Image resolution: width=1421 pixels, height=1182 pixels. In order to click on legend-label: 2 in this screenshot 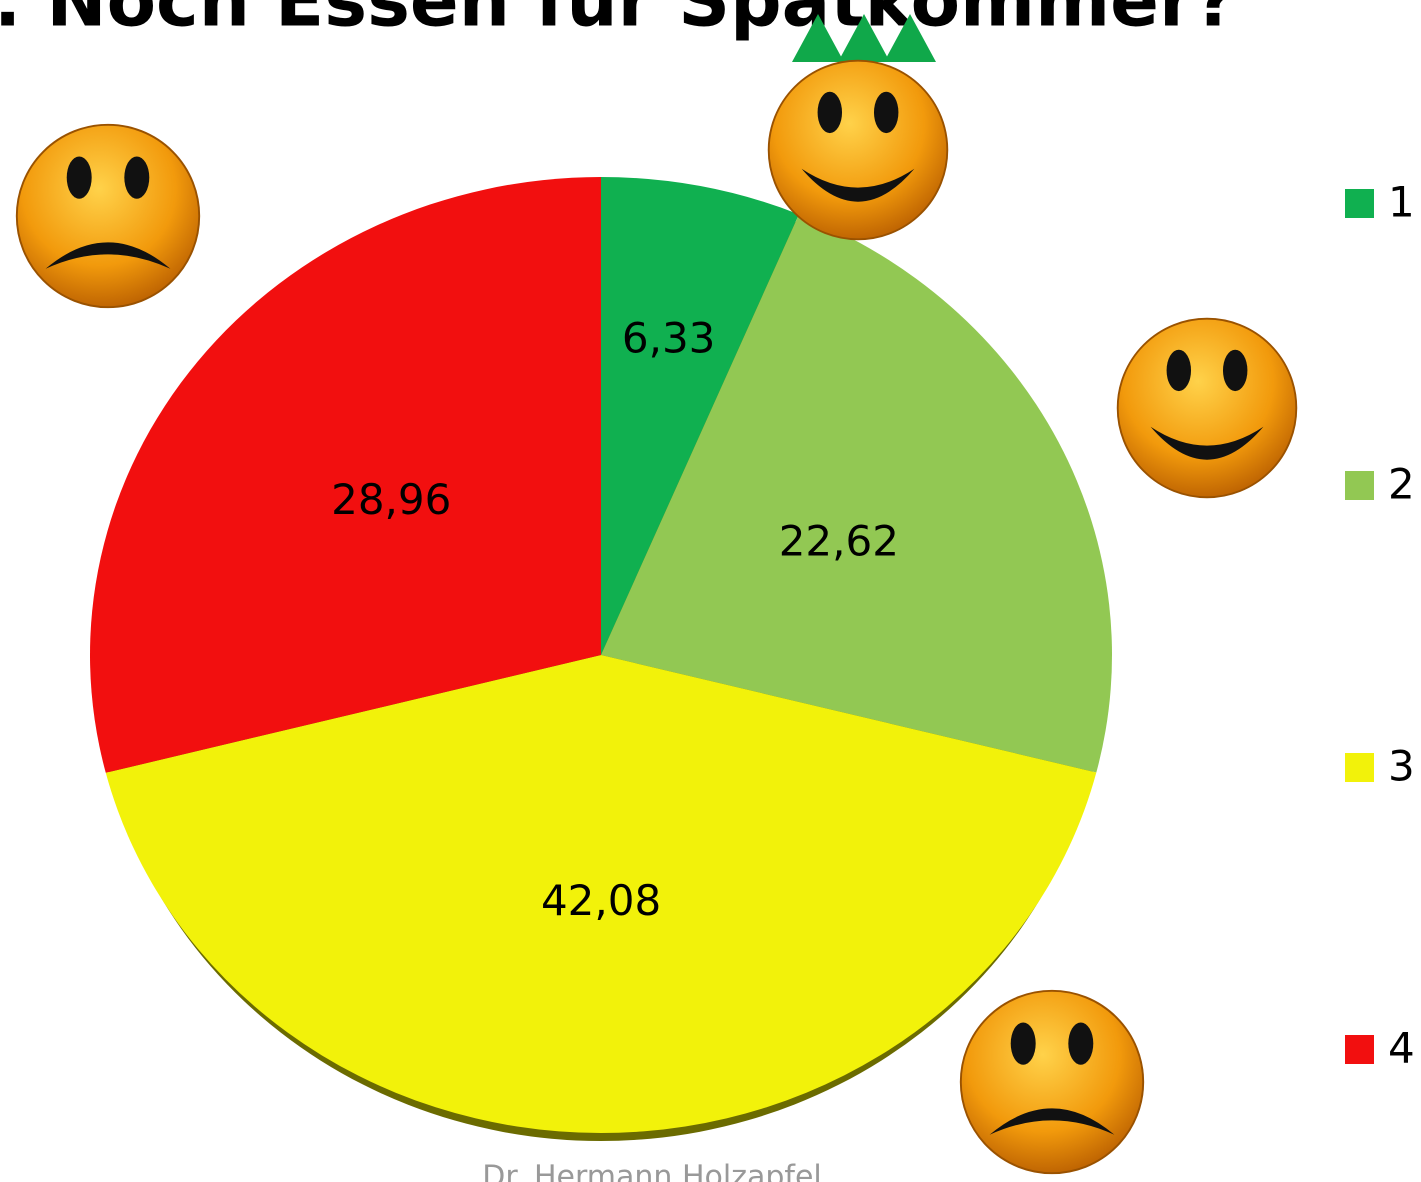, I will do `click(1401, 484)`.